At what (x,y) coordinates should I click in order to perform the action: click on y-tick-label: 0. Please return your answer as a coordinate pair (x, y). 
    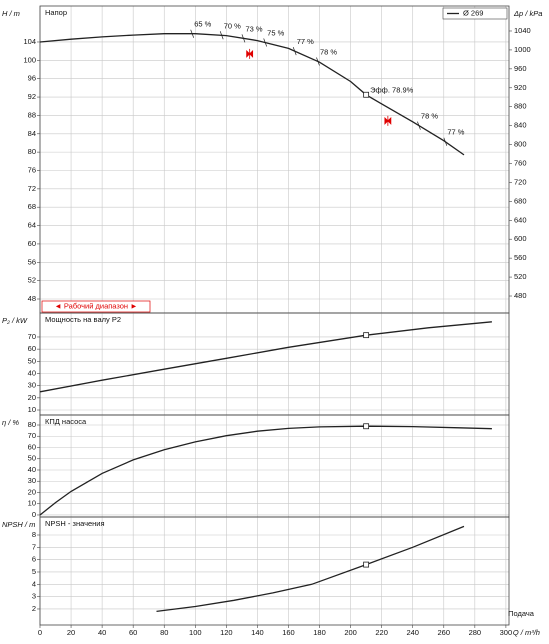
    Looking at the image, I should click on (34, 514).